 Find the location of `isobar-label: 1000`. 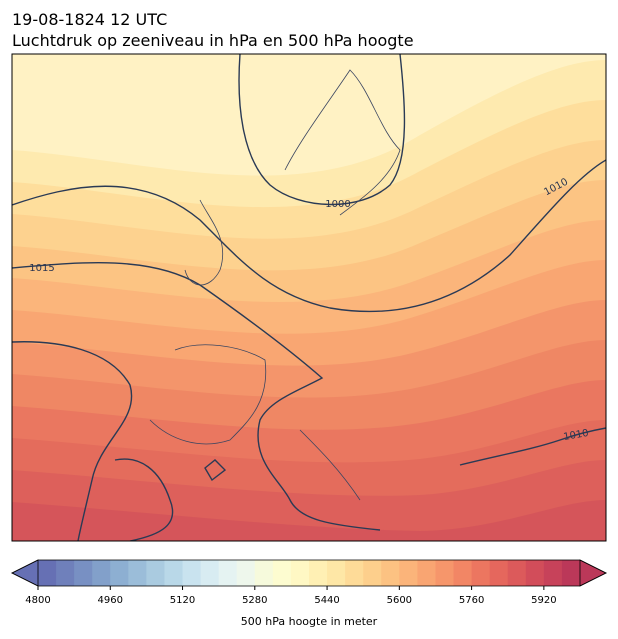

isobar-label: 1000 is located at coordinates (337, 204).